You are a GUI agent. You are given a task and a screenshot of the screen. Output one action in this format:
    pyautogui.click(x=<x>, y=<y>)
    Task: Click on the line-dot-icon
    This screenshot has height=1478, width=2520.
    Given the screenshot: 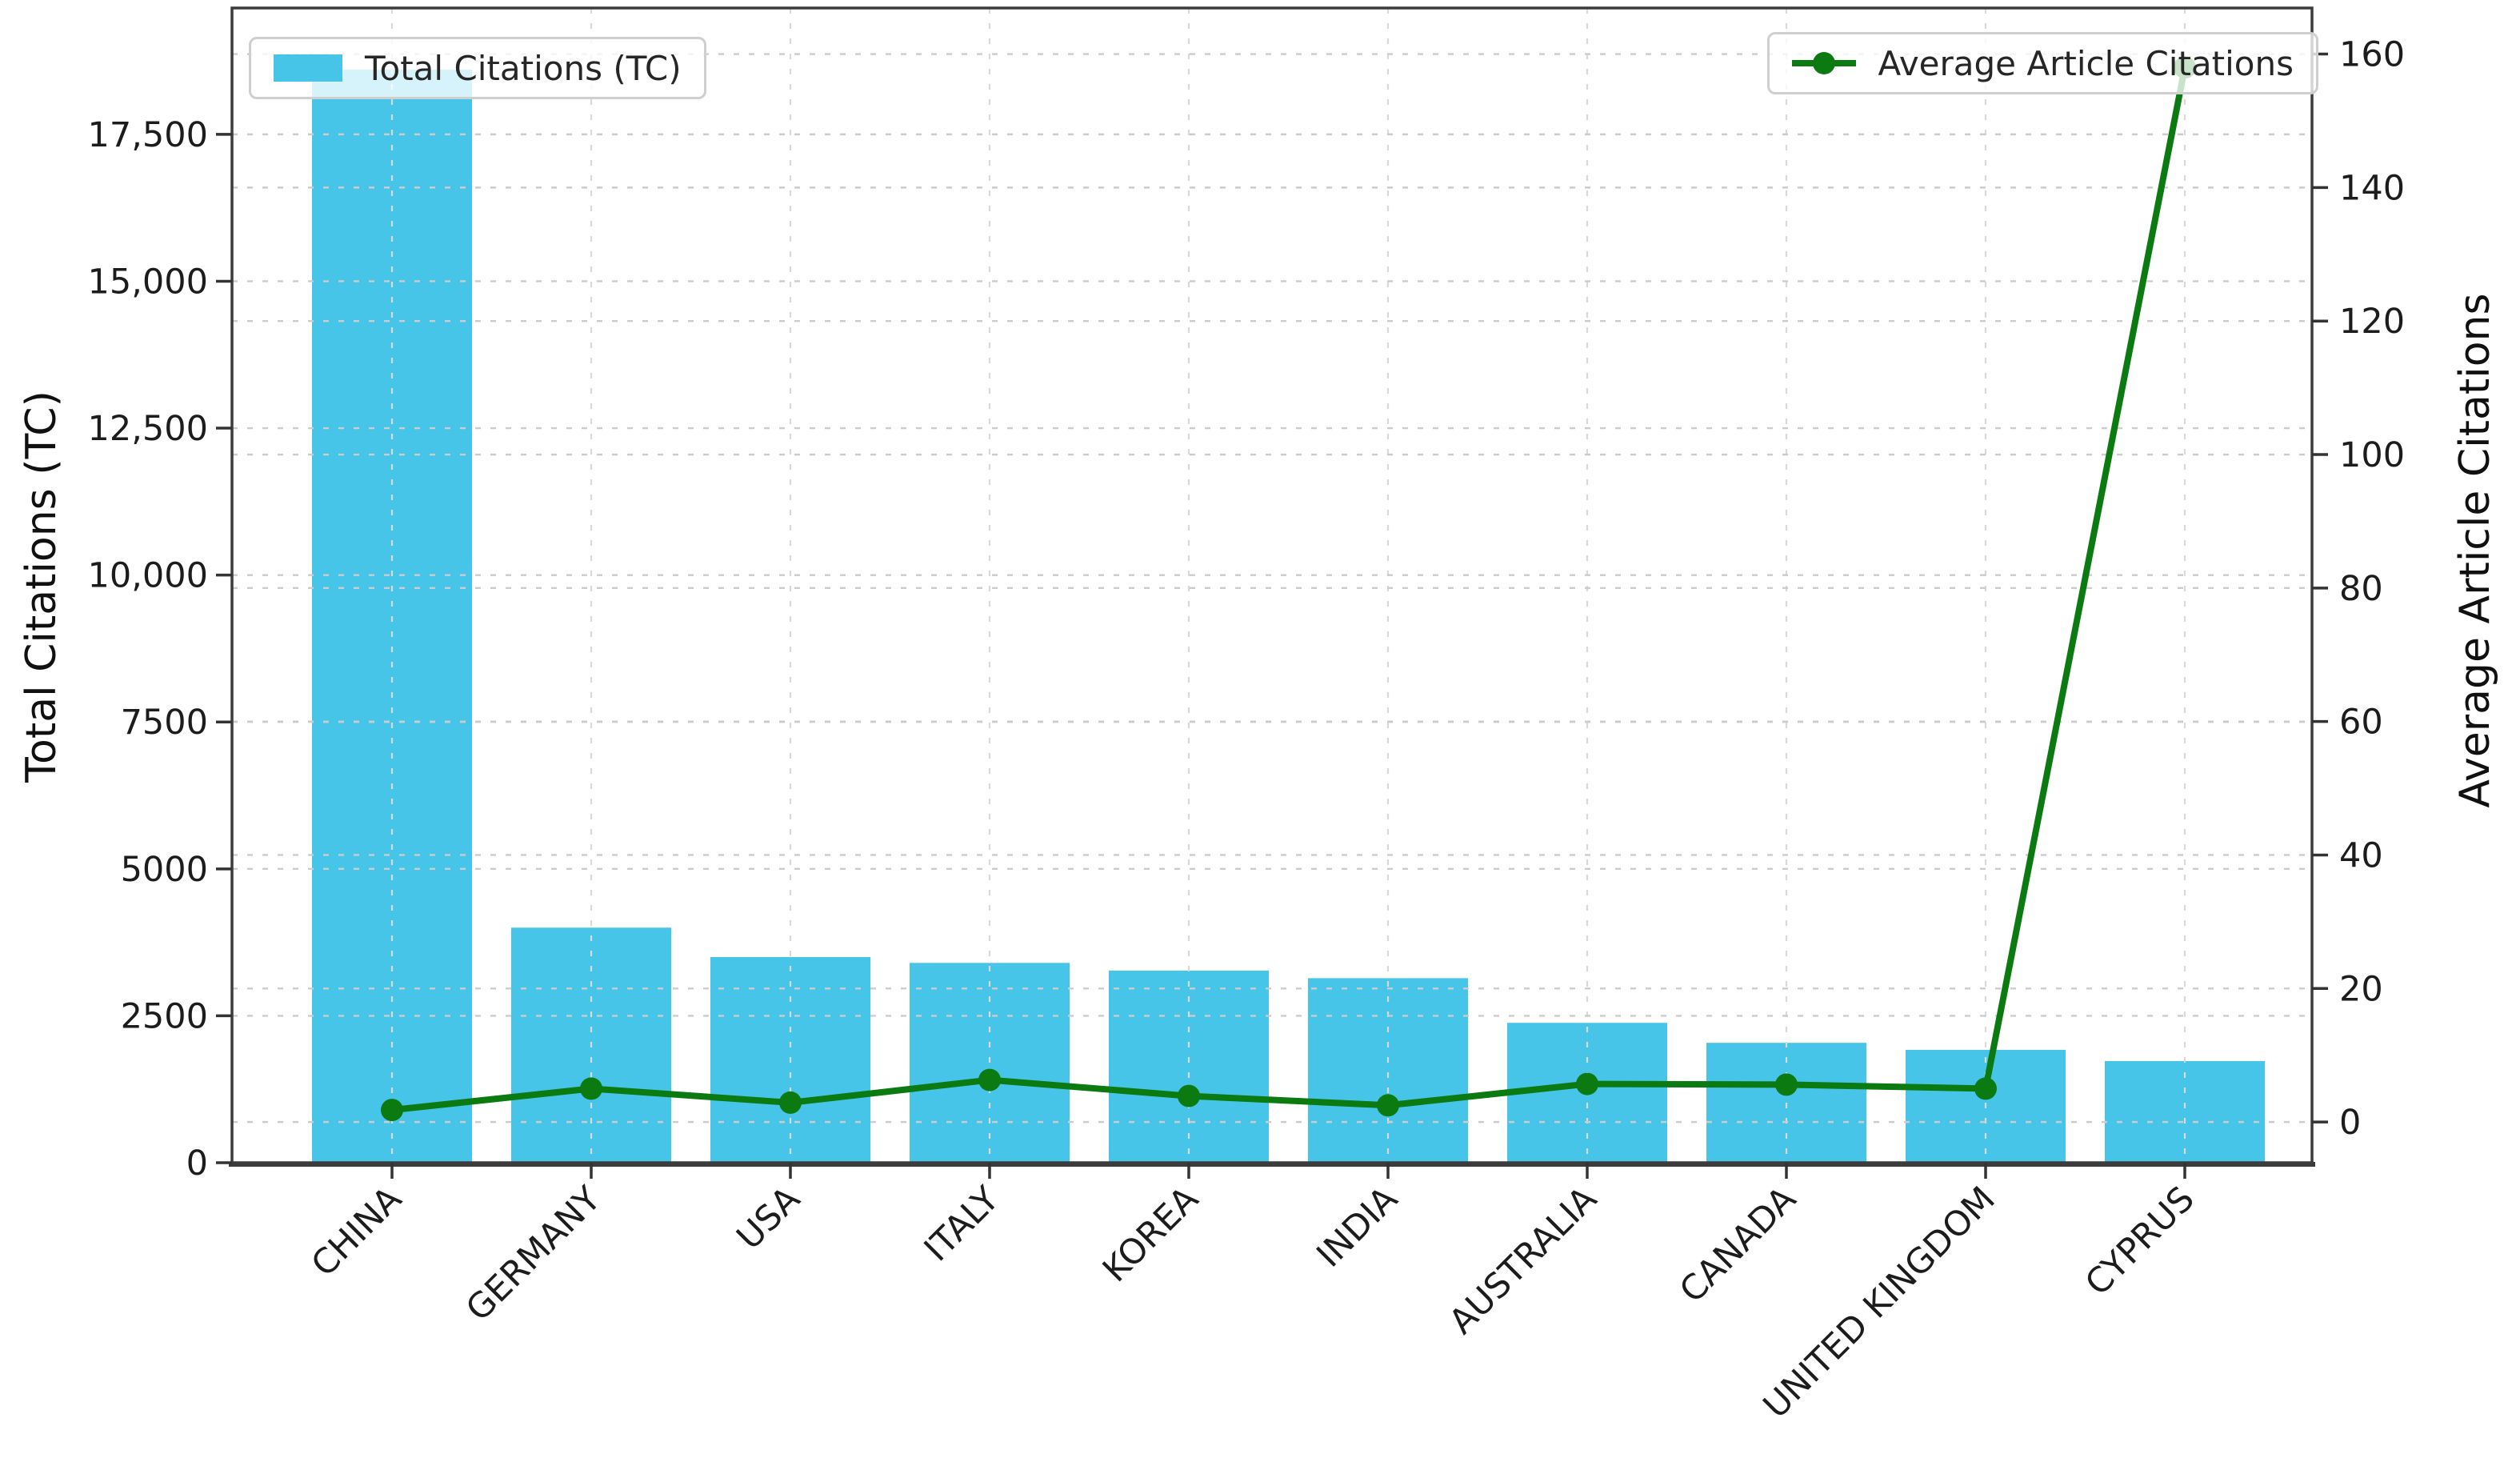 What is the action you would take?
    pyautogui.click(x=1823, y=63)
    